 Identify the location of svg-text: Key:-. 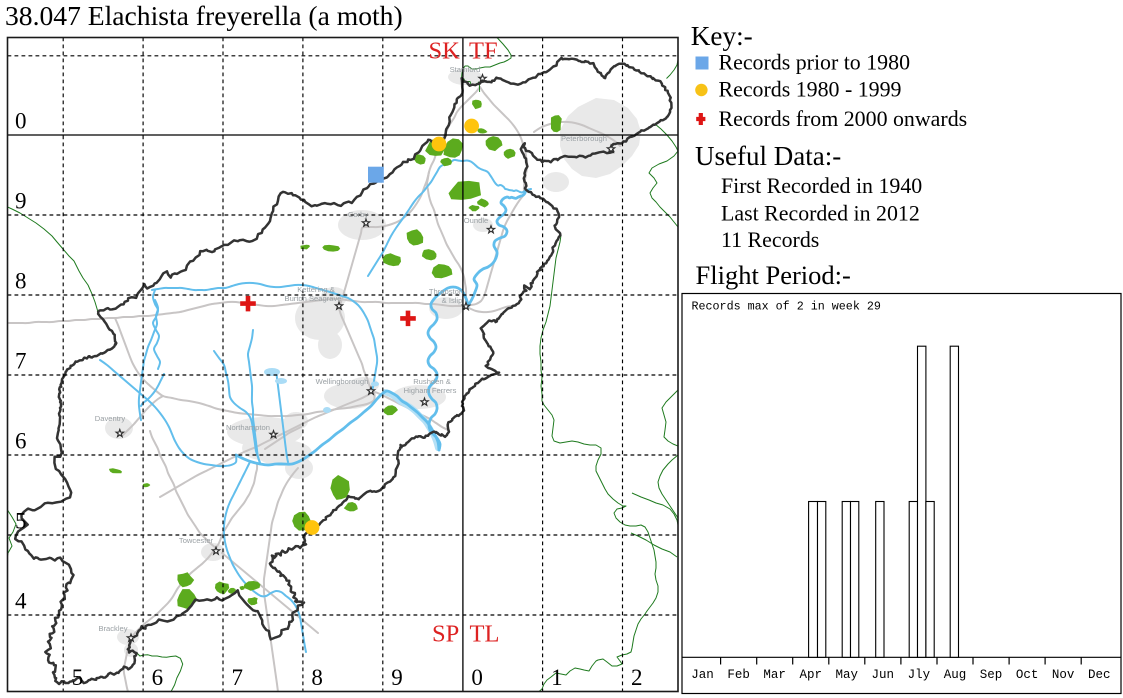
(722, 36).